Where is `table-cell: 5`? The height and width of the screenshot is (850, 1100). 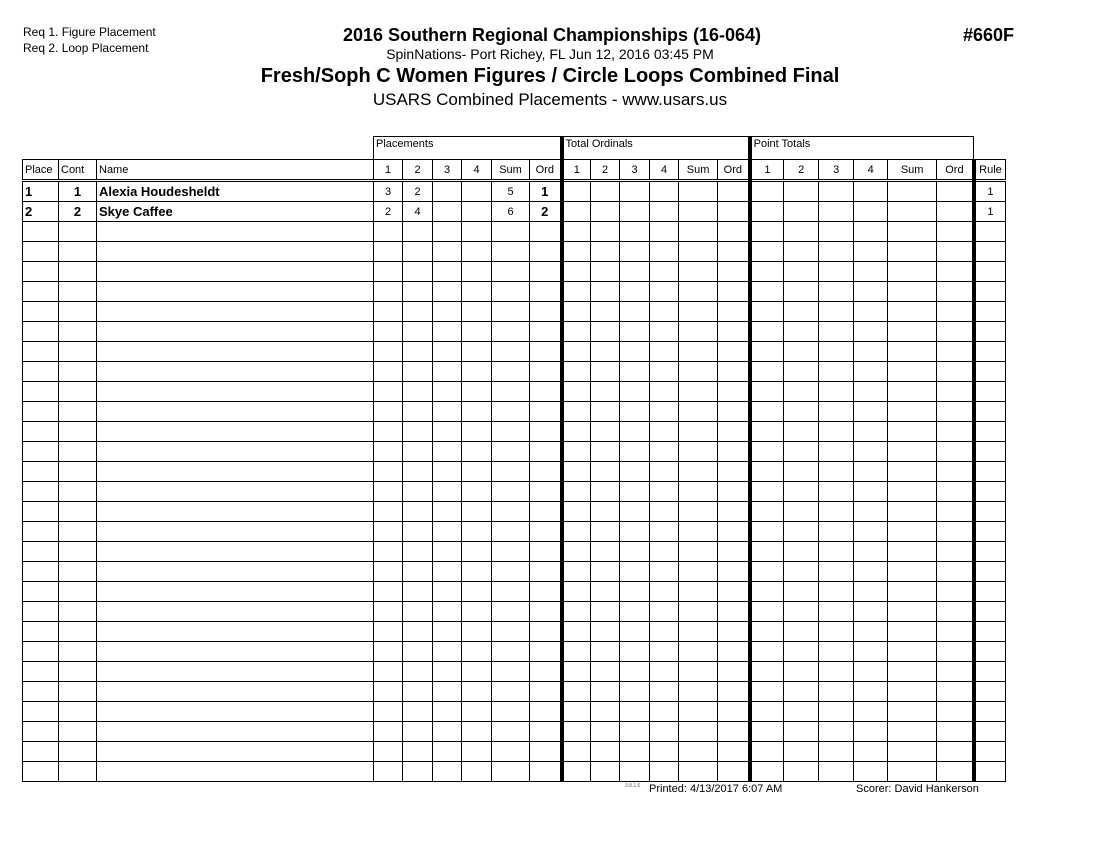
table-cell: 5 is located at coordinates (510, 191).